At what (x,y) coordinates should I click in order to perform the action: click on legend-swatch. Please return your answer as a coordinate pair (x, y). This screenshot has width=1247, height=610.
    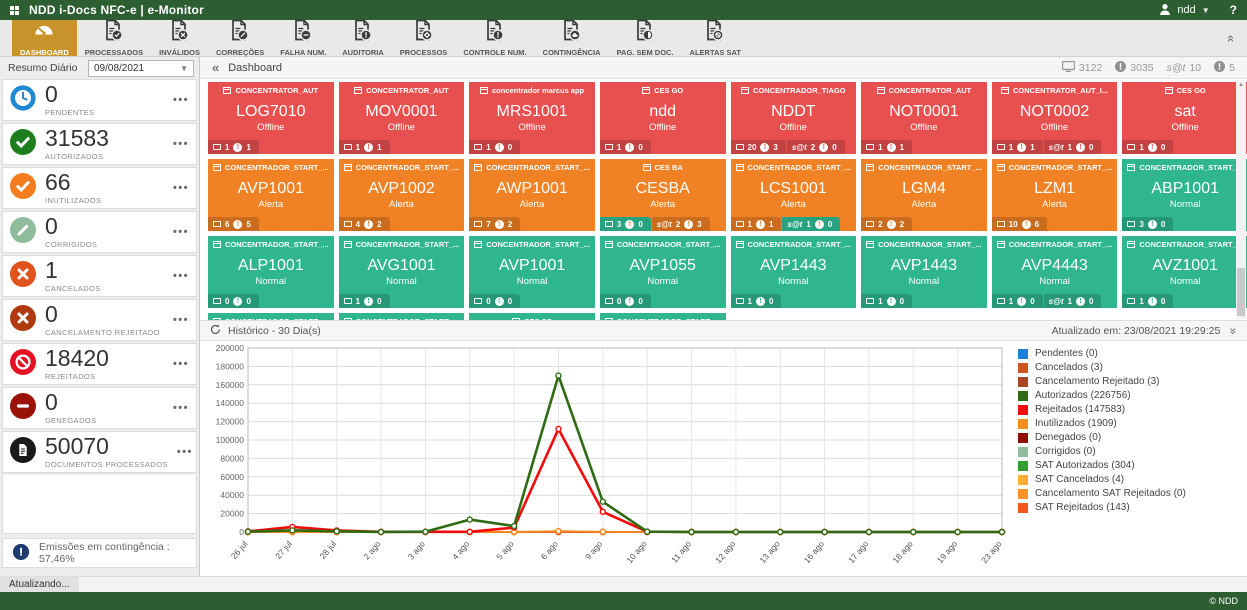
    Looking at the image, I should click on (1023, 507).